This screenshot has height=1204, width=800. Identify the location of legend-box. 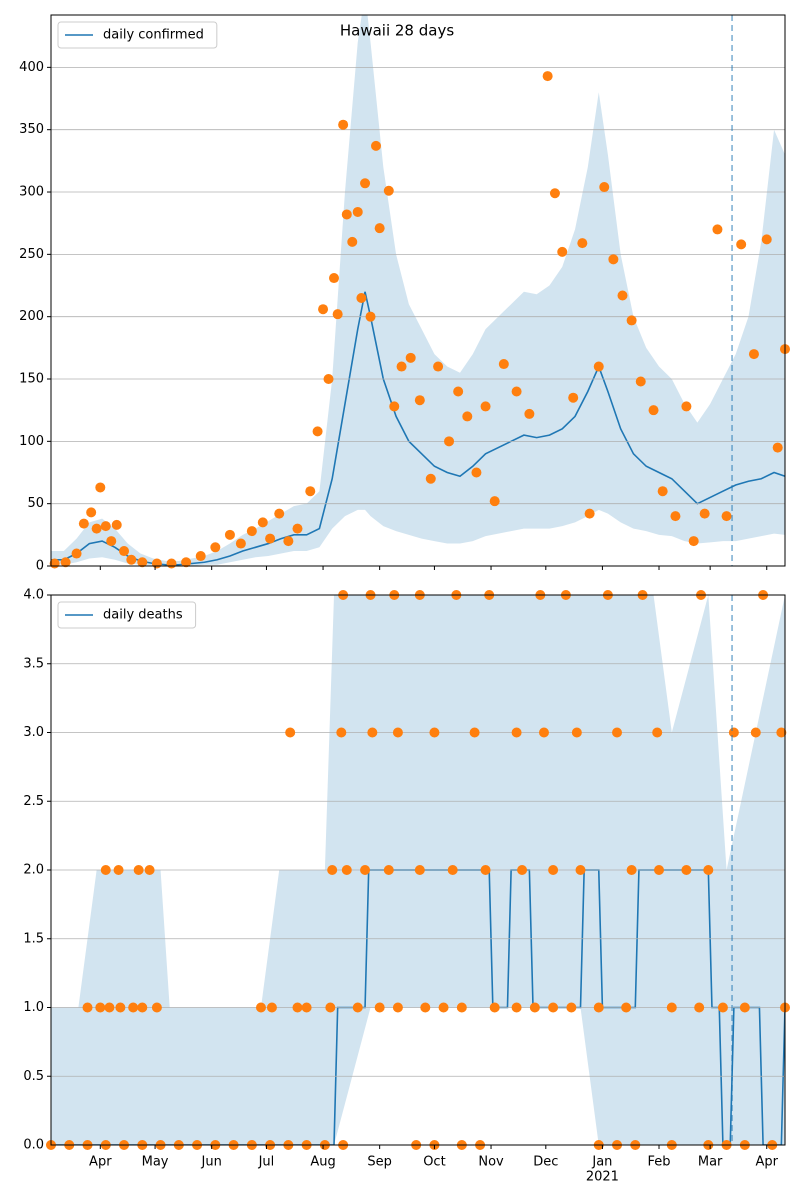
(127, 615).